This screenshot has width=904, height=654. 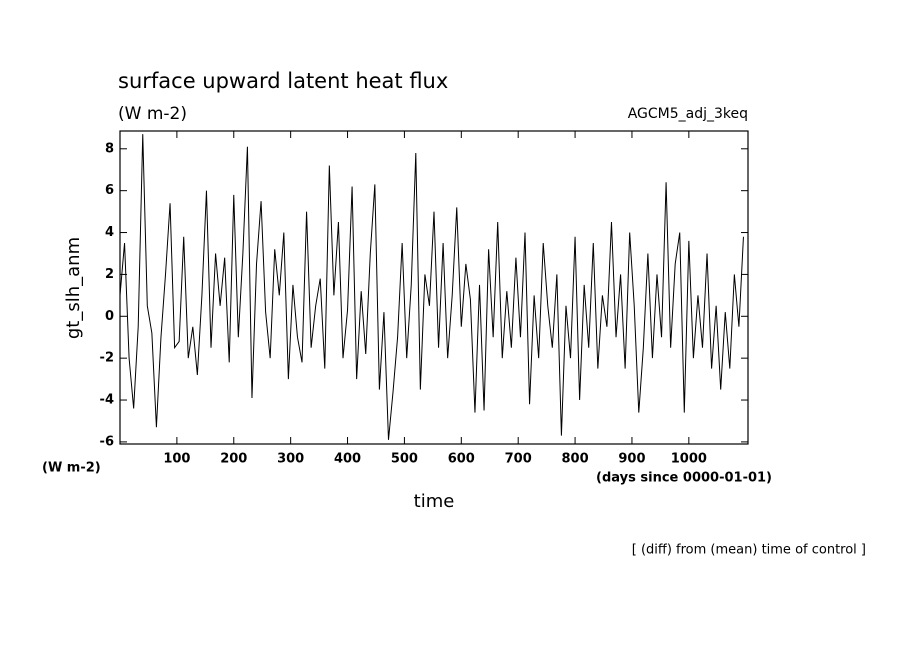 I want to click on x-tick-label: 800, so click(x=575, y=459).